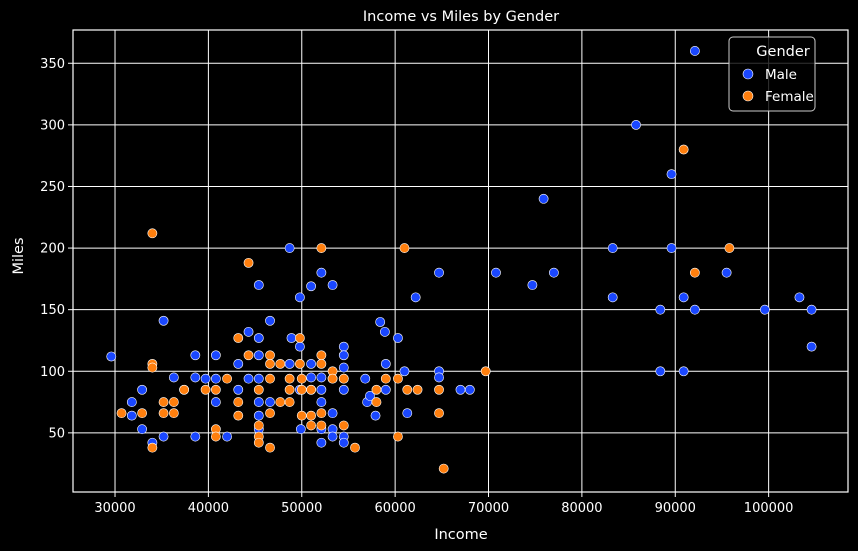 Image resolution: width=858 pixels, height=551 pixels. Describe the element at coordinates (52, 249) in the screenshot. I see `y-tick-label: 200` at that location.